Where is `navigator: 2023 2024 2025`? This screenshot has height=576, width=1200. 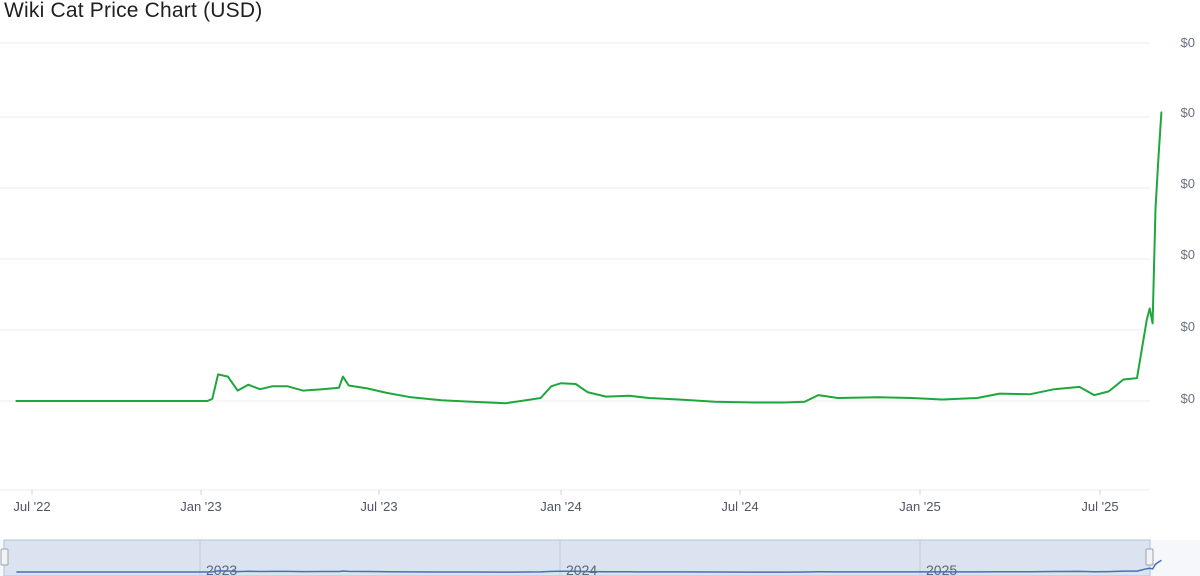
navigator: 2023 2024 2025 is located at coordinates (600, 557).